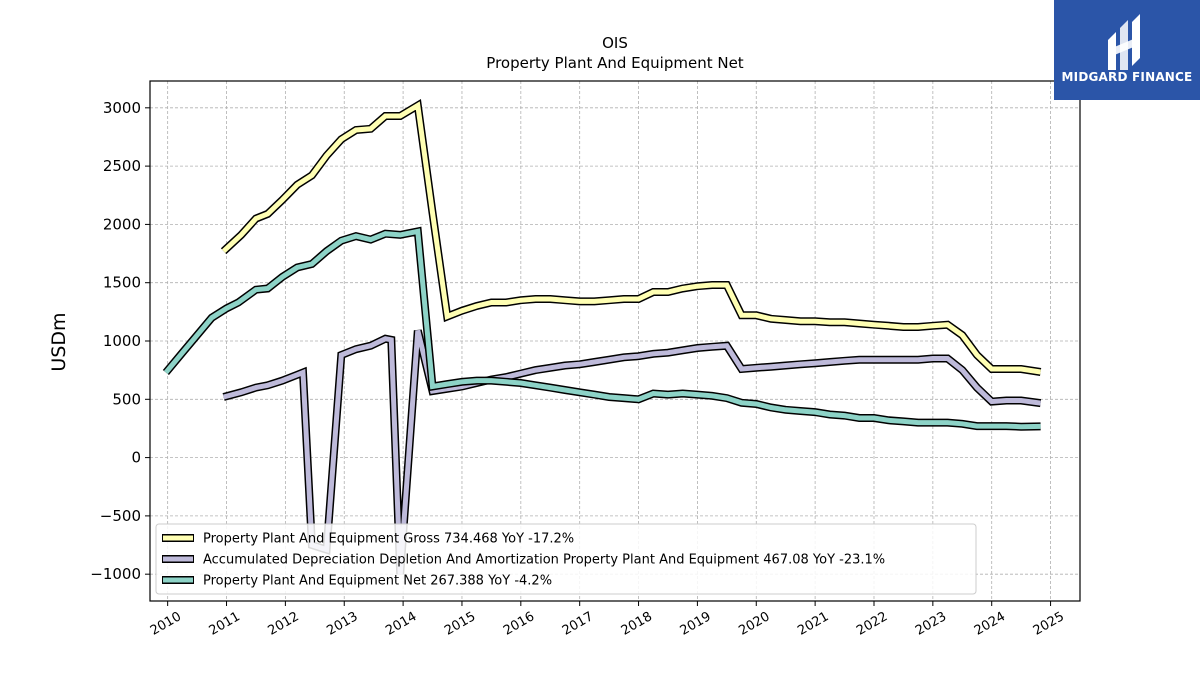 This screenshot has height=675, width=1200. I want to click on x-tick-label: 2014, so click(401, 624).